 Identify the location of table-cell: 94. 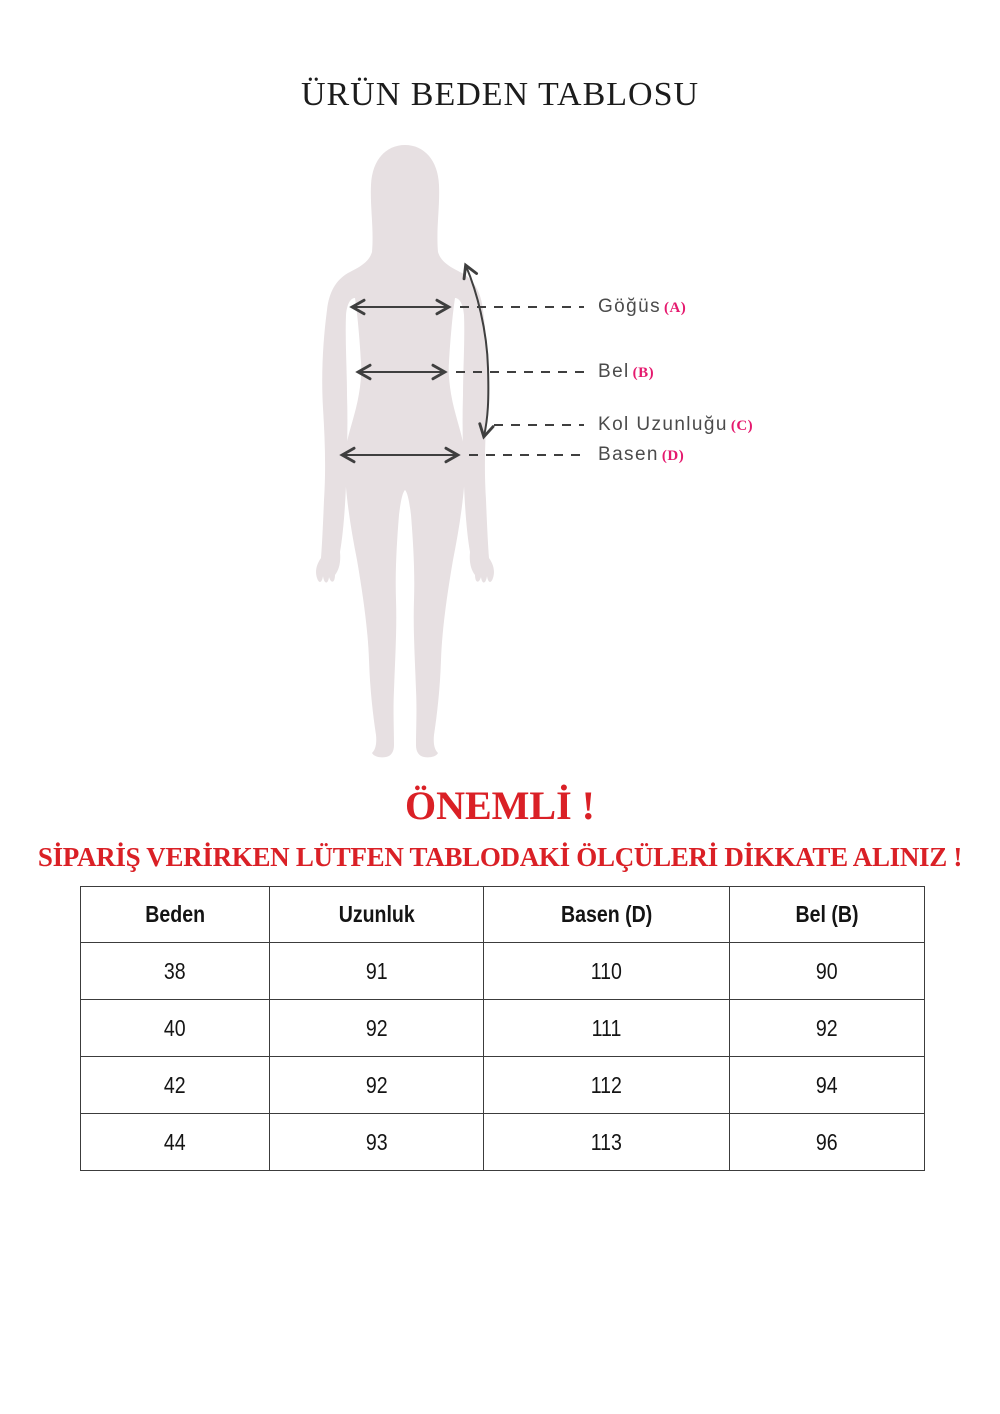
(827, 1085).